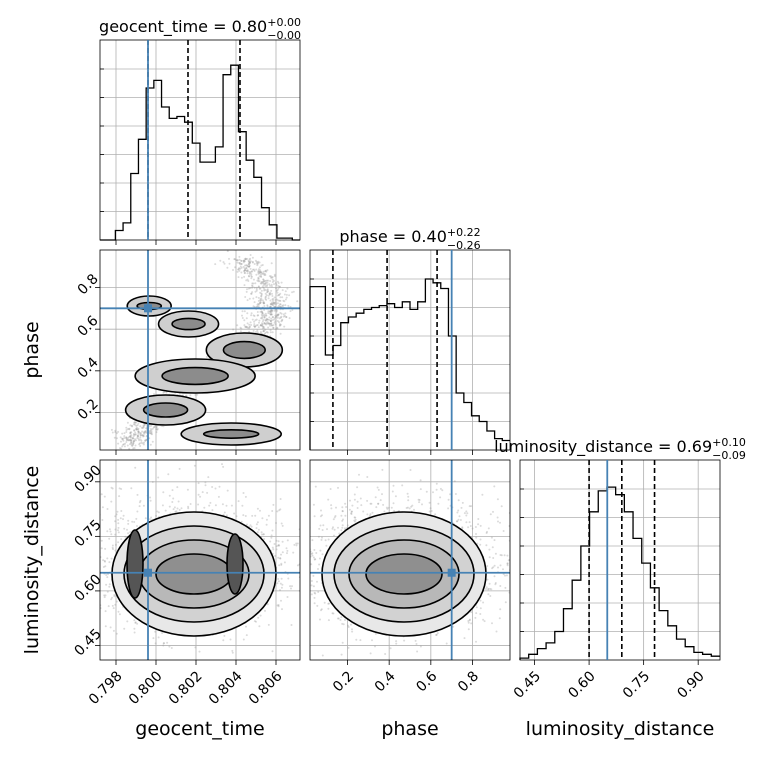  Describe the element at coordinates (165, 410) in the screenshot. I see `density-contour` at that location.